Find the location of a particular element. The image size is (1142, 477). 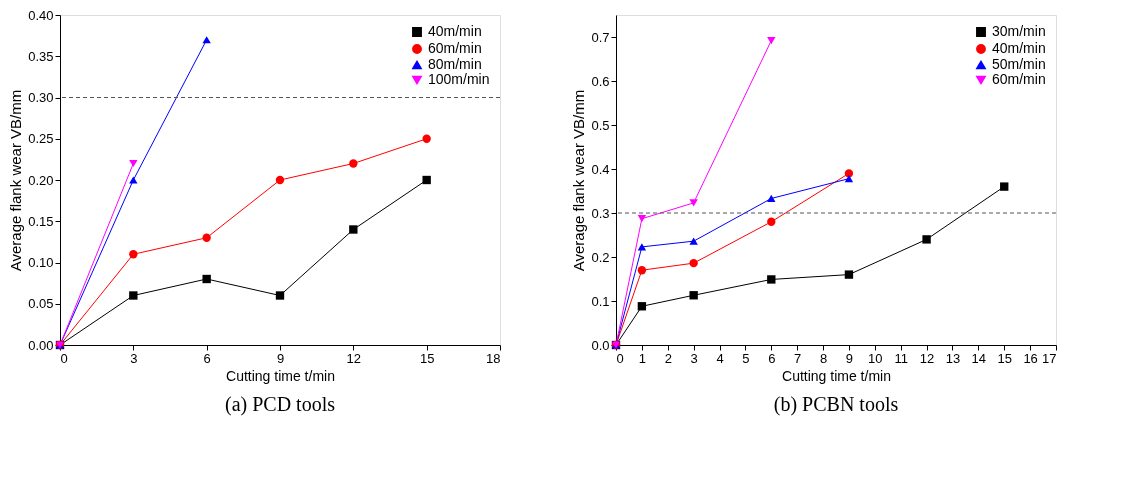

text: (b) PCBN tools is located at coordinates (836, 404).